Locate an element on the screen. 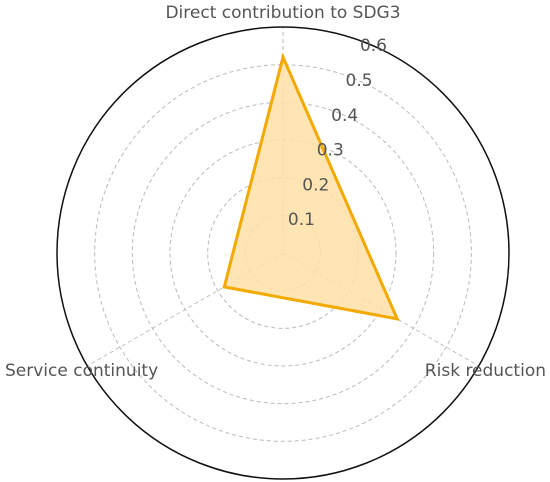  axis-label-1: Direct contribution to SDG3 is located at coordinates (282, 13).